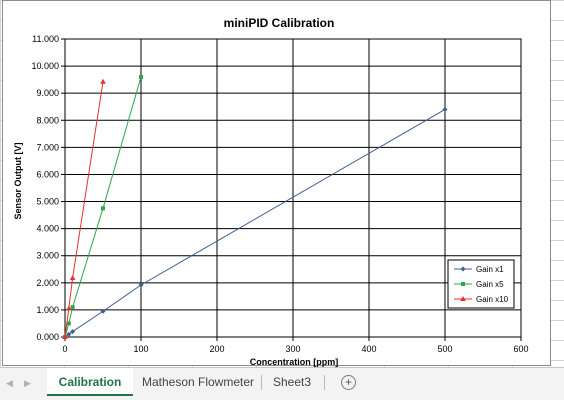  What do you see at coordinates (292, 349) in the screenshot?
I see `x-tick-label: 300` at bounding box center [292, 349].